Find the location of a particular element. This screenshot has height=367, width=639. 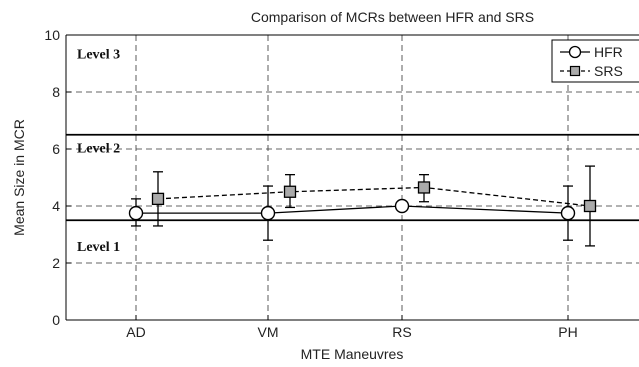

legend: HFR SRS is located at coordinates (595, 61).